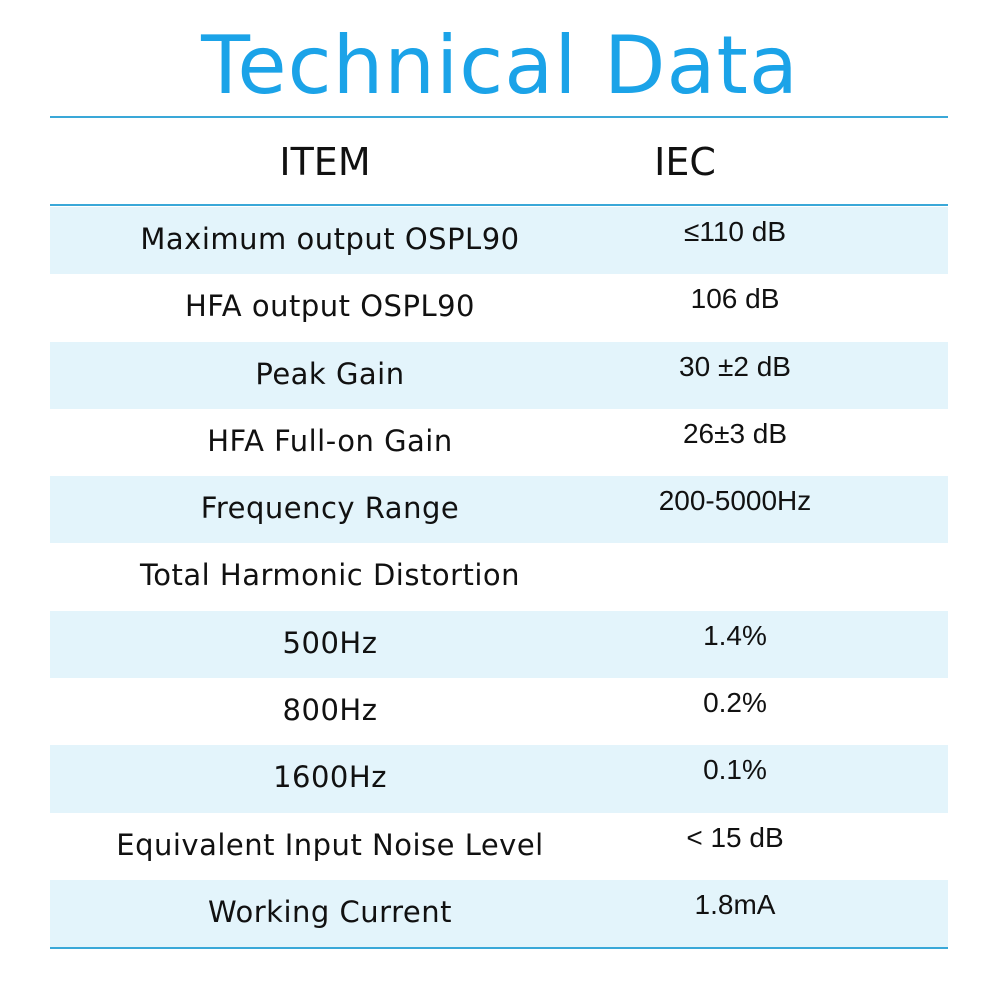 This screenshot has height=1000, width=1000. What do you see at coordinates (330, 373) in the screenshot?
I see `row-item-label: Peak Gain` at bounding box center [330, 373].